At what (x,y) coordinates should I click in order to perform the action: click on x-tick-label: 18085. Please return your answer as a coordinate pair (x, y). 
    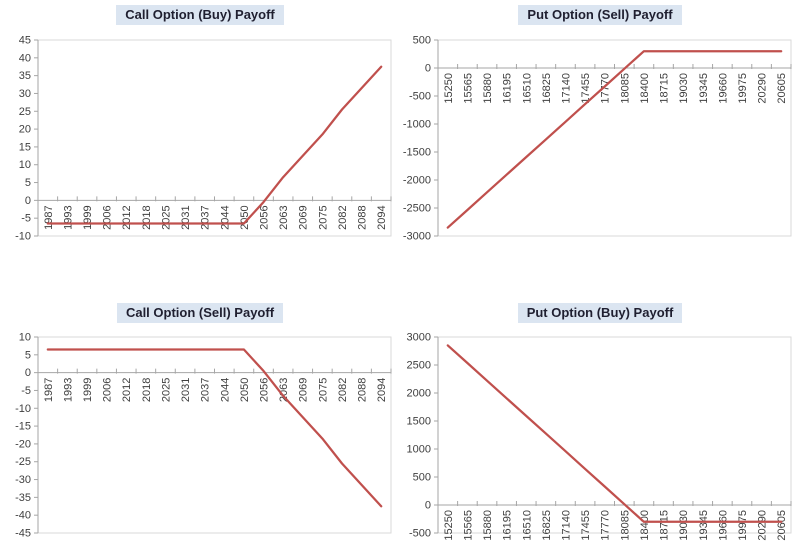
    Looking at the image, I should click on (625, 88).